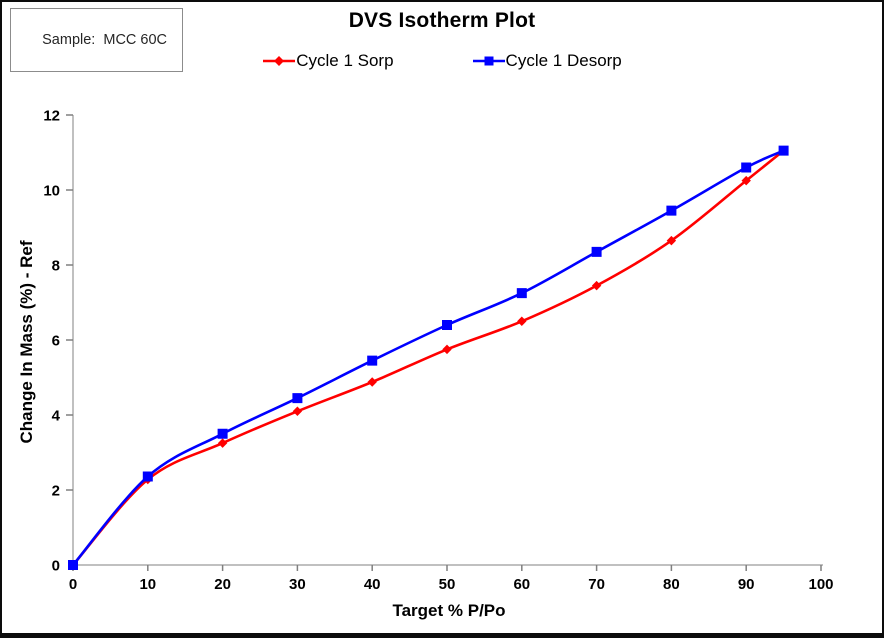 This screenshot has width=884, height=638. I want to click on legend-item-sorp: Cycle 1 Sorp, so click(328, 61).